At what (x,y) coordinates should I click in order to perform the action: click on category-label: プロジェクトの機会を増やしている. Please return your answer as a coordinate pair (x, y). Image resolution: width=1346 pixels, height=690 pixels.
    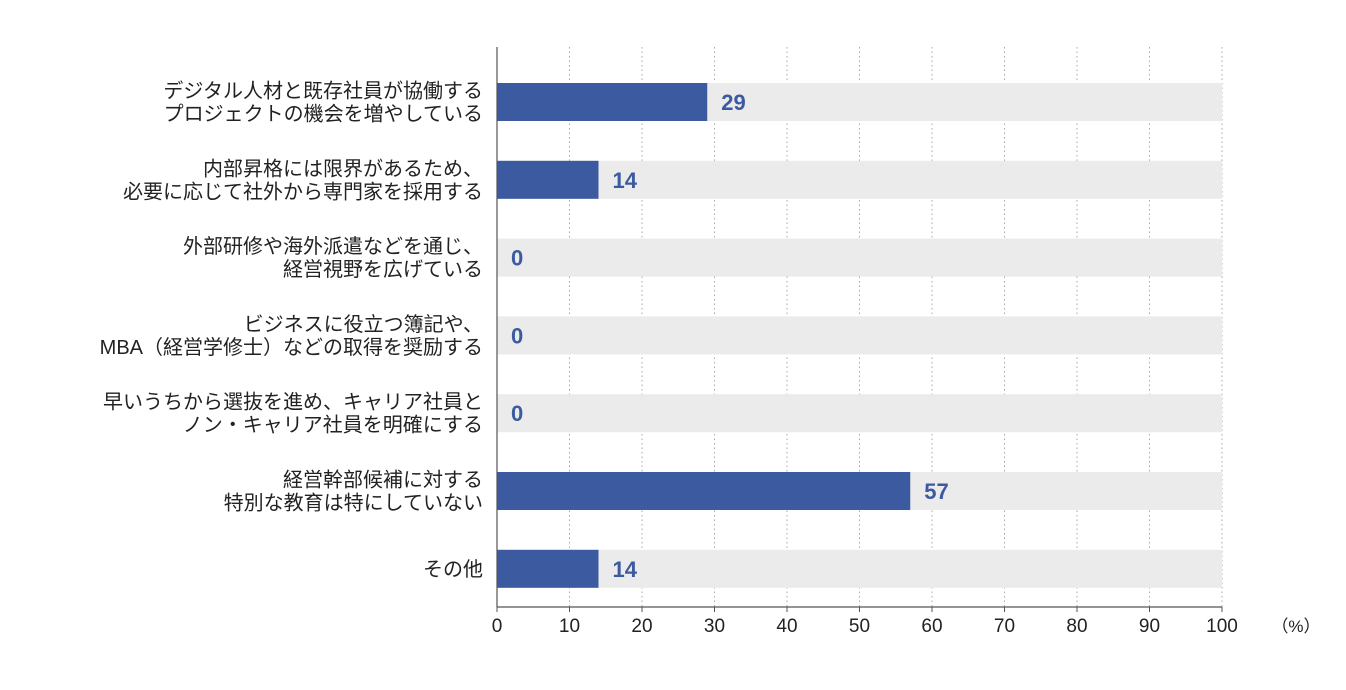
    Looking at the image, I should click on (323, 114).